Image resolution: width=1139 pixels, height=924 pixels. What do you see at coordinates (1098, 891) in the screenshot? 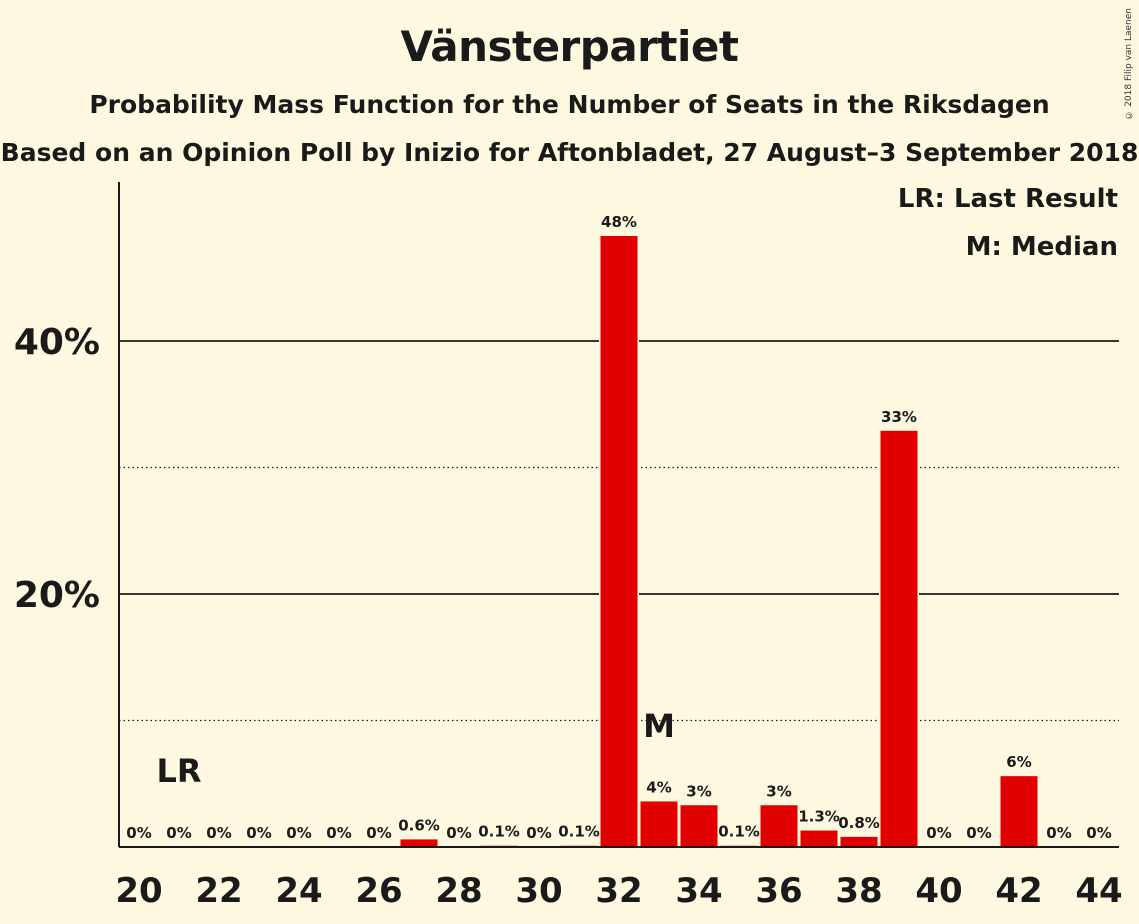
I see `x-tick-label: 44` at bounding box center [1098, 891].